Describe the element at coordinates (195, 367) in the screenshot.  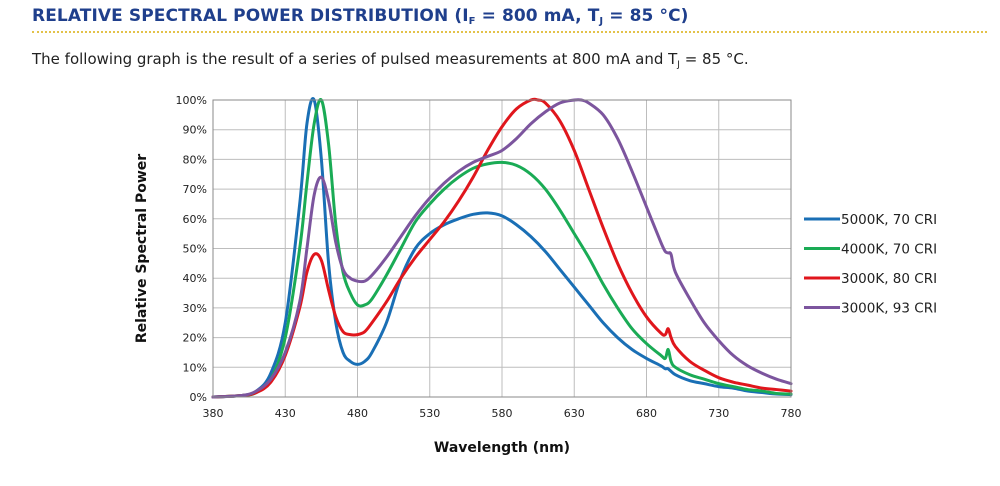
I see `y-tick-label: 10%` at that location.